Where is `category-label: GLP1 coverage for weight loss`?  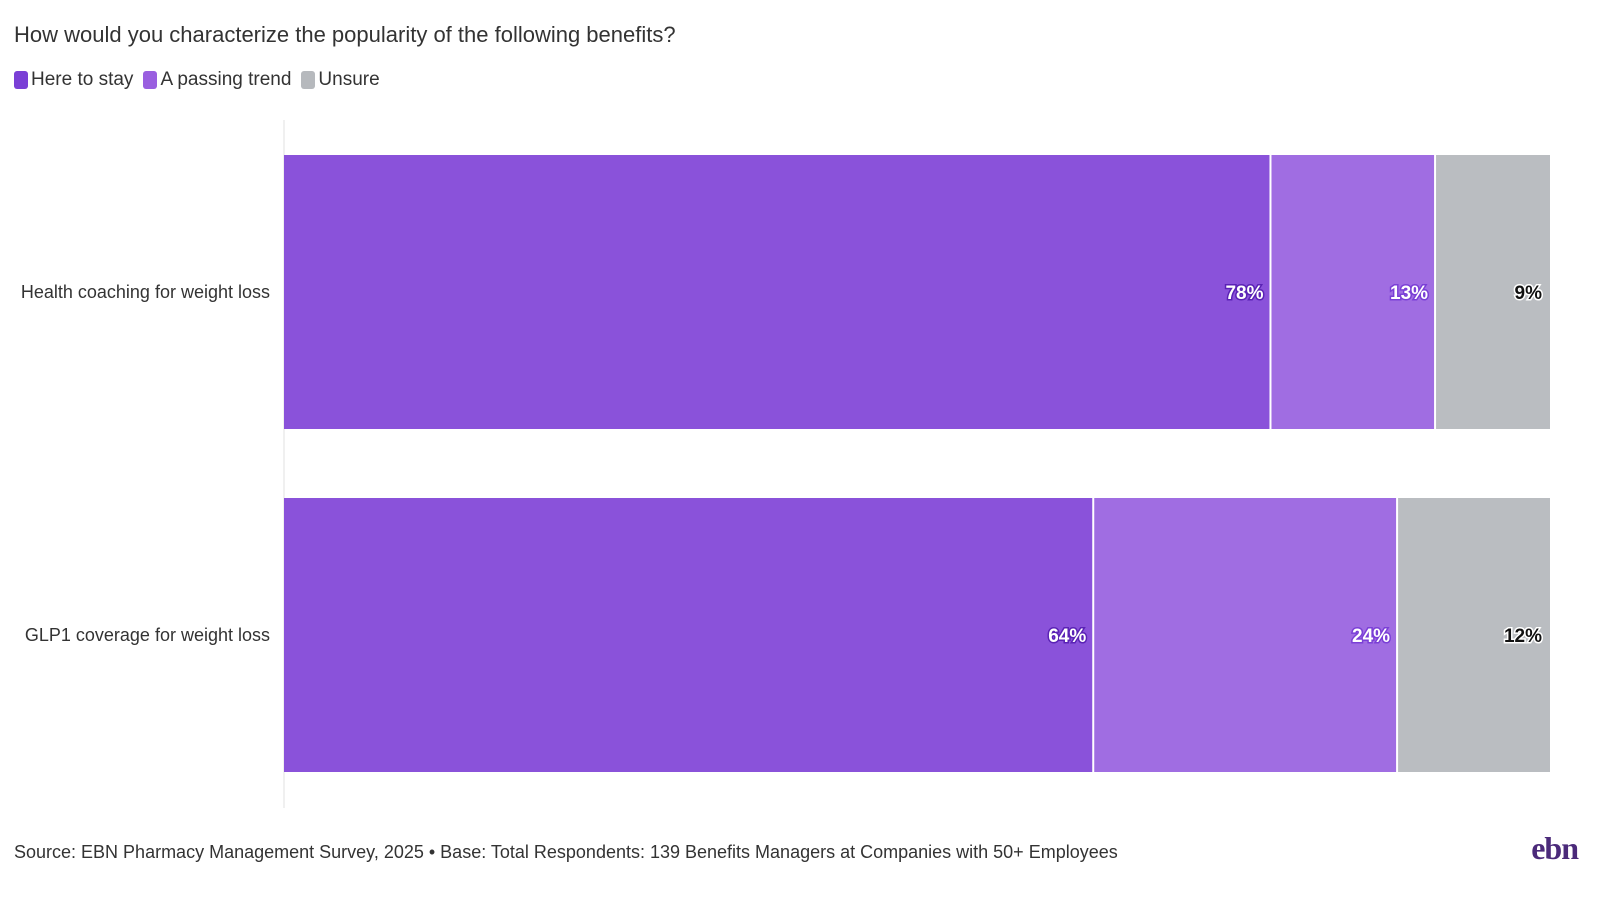
category-label: GLP1 coverage for weight loss is located at coordinates (147, 635).